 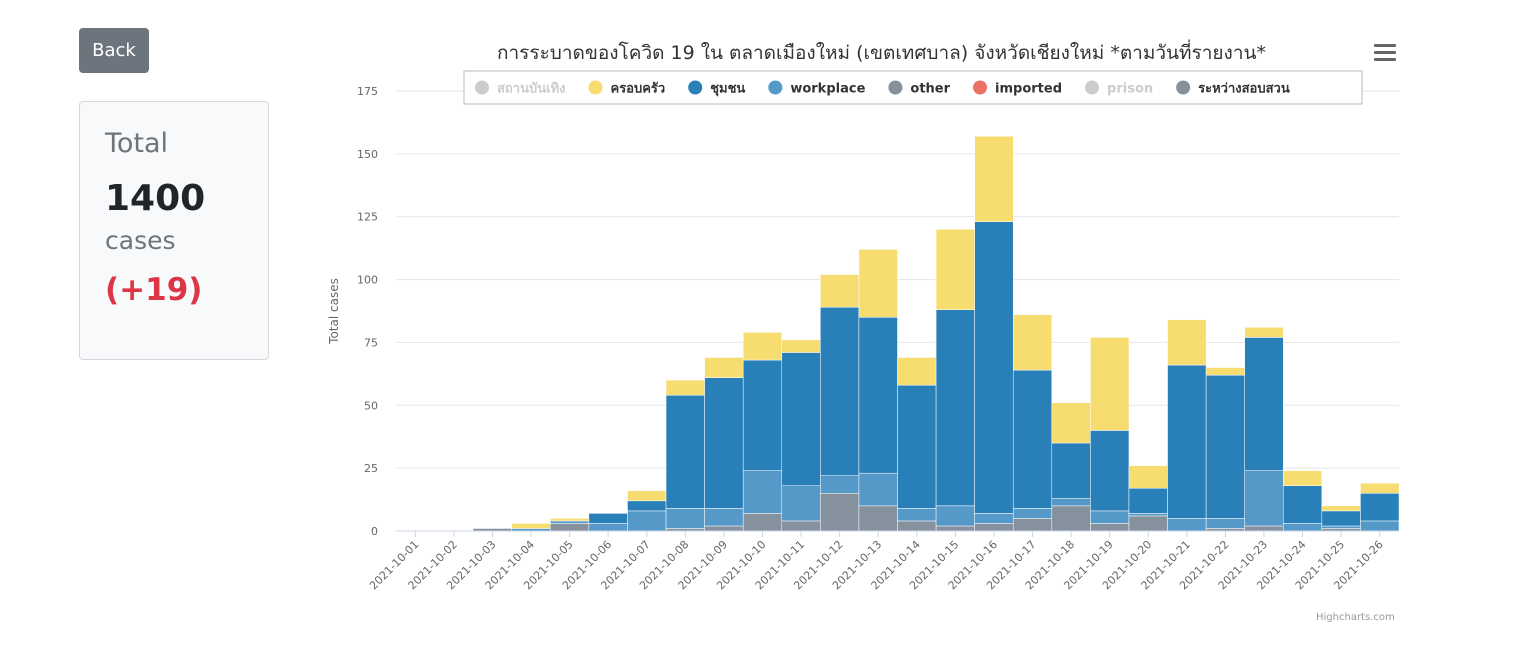 I want to click on legend-item: imported, so click(x=1028, y=89).